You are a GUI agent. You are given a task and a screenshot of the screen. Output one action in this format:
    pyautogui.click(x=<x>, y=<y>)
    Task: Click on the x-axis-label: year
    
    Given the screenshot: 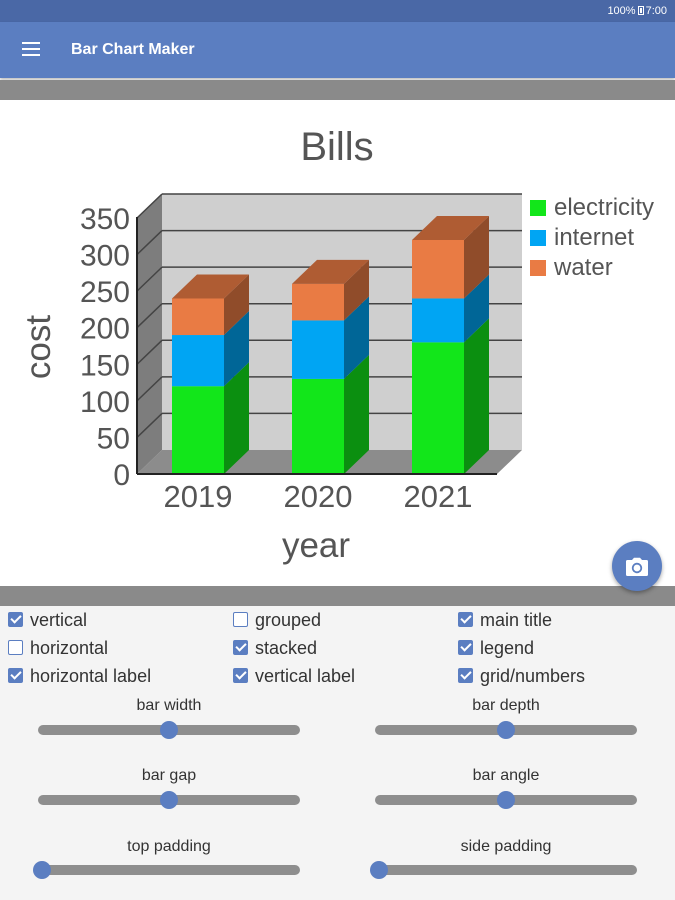 What is the action you would take?
    pyautogui.click(x=316, y=545)
    